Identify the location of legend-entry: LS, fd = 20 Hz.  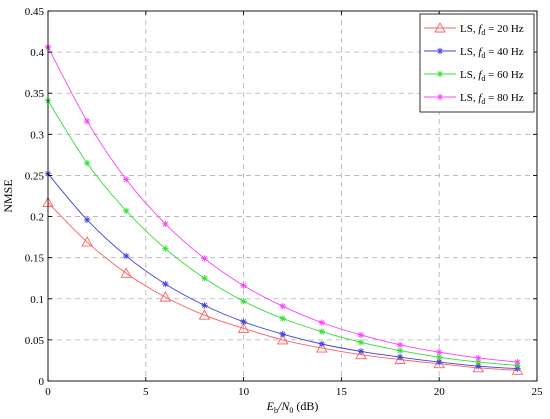
(474, 29).